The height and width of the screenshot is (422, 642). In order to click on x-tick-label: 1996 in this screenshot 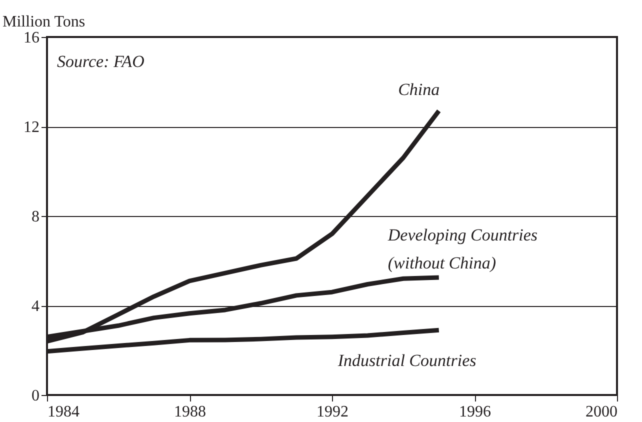, I will do `click(475, 412)`.